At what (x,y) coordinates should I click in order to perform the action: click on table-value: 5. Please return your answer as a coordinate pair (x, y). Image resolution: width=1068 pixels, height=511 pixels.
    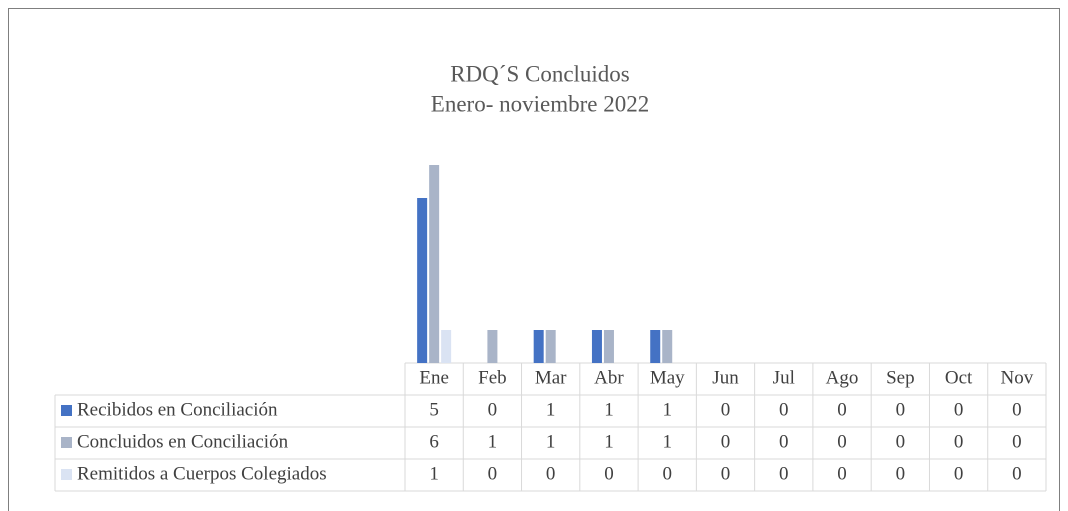
    Looking at the image, I should click on (434, 409).